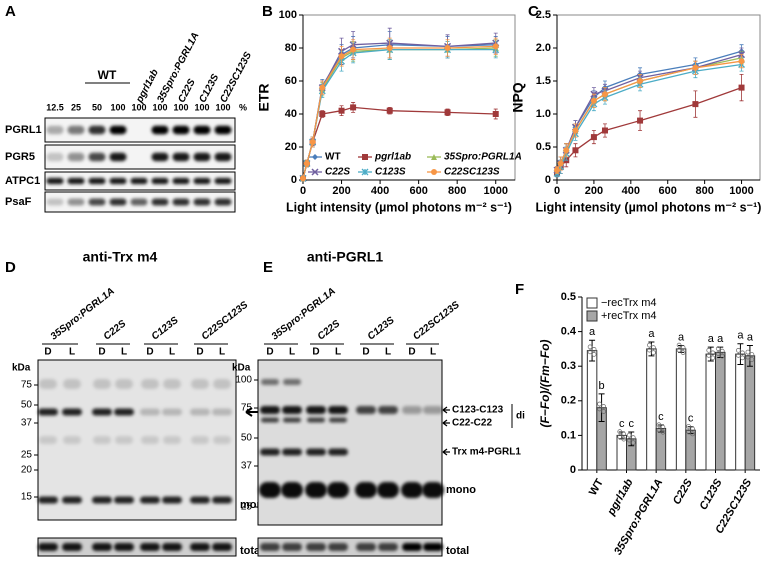 Image resolution: width=770 pixels, height=570 pixels. What do you see at coordinates (483, 157) in the screenshot?
I see `legend-label: 35Spro:PGRL1A` at bounding box center [483, 157].